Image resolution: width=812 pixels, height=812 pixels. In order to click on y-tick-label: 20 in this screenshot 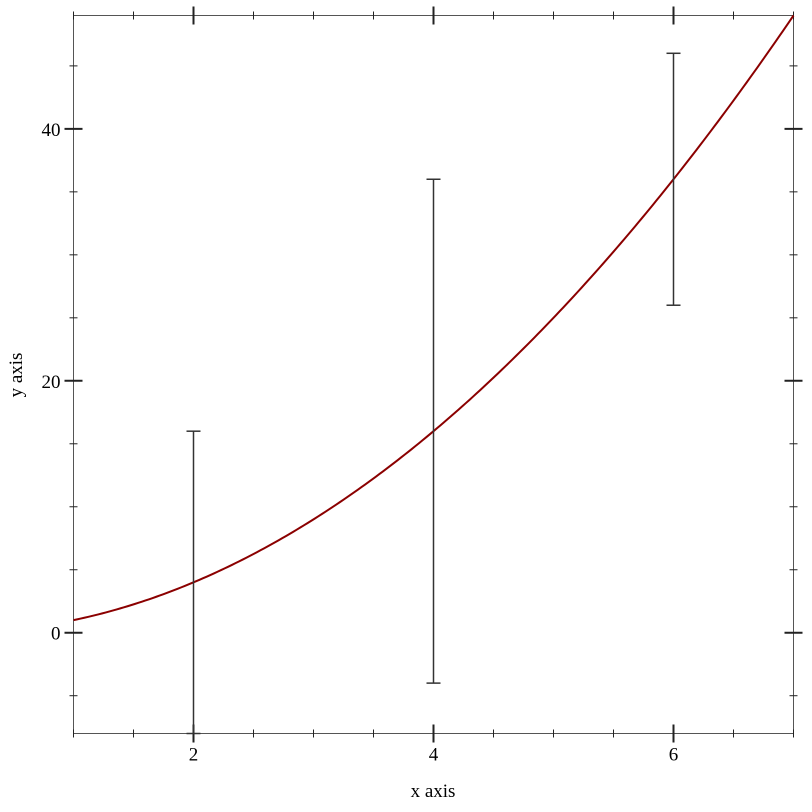, I will do `click(51, 382)`.